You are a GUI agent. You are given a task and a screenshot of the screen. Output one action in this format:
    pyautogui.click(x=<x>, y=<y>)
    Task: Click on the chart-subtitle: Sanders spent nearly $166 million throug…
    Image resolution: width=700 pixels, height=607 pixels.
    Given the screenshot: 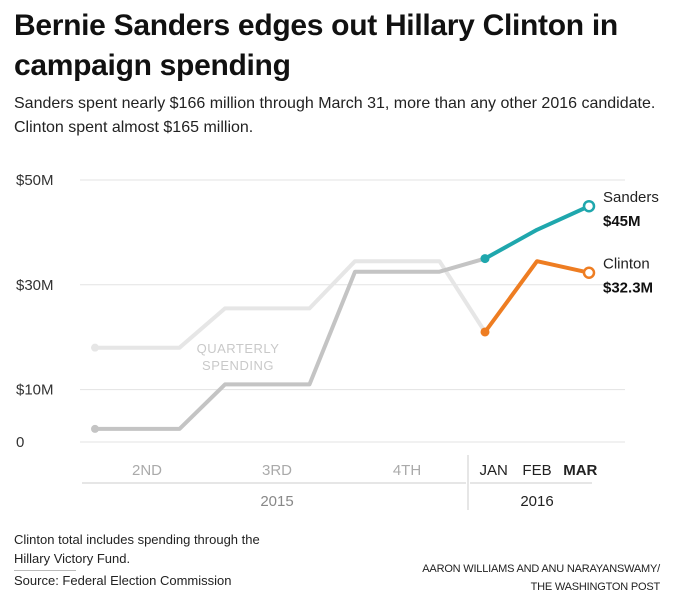 What is the action you would take?
    pyautogui.click(x=335, y=115)
    